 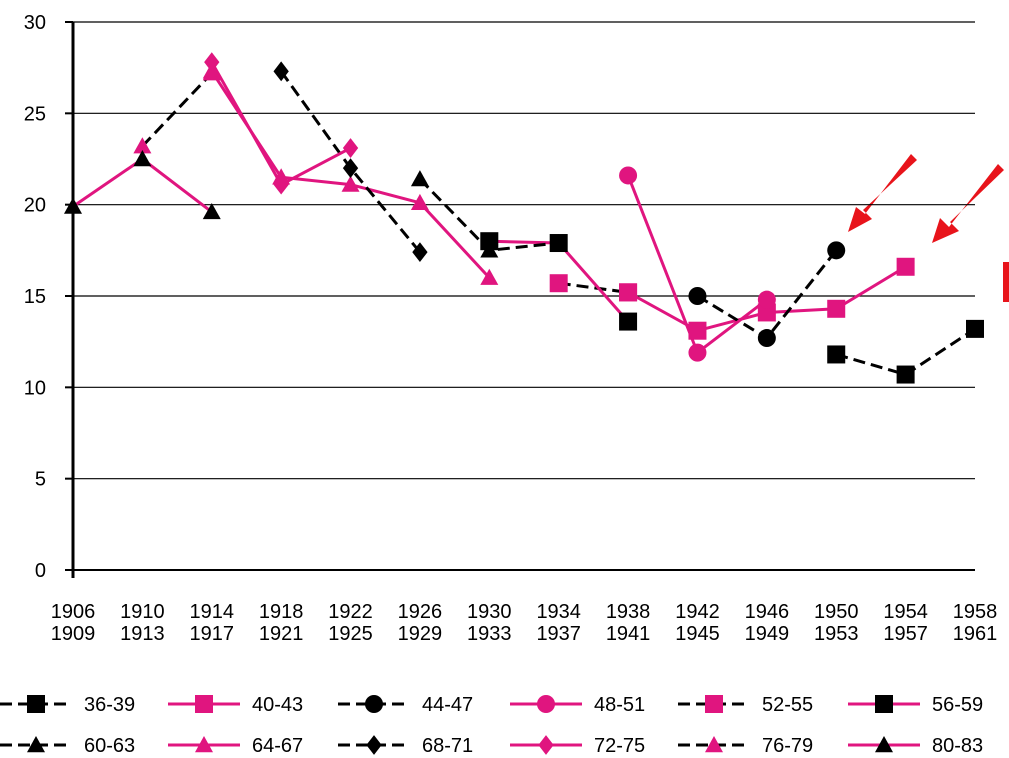 I want to click on x-tick-label: 1918 1921, so click(x=281, y=623).